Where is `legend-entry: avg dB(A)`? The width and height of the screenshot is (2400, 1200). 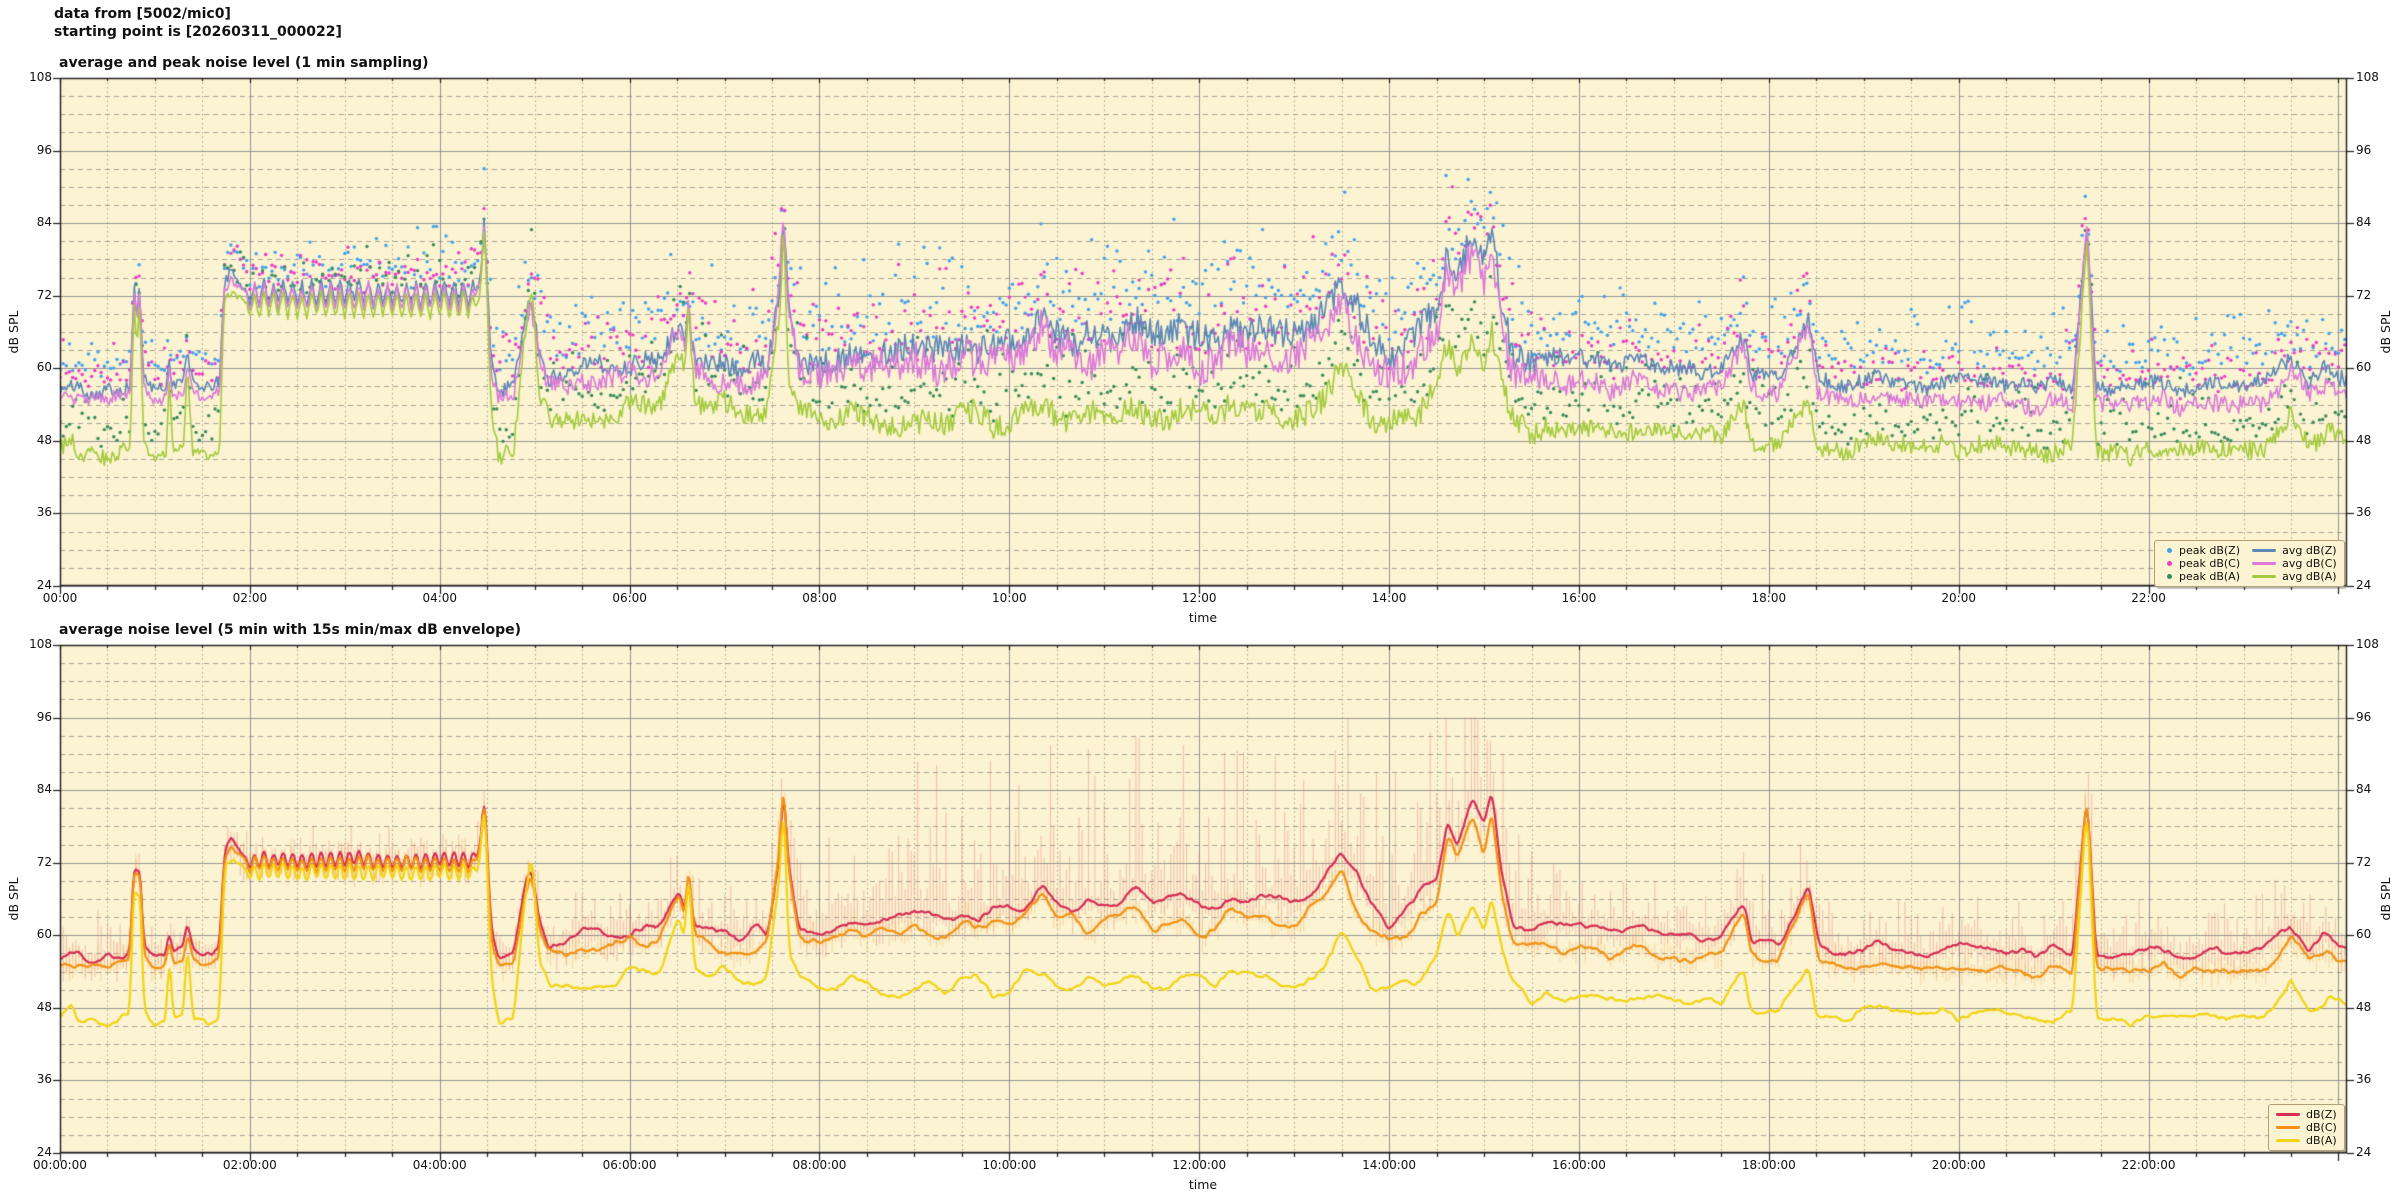
legend-entry: avg dB(A) is located at coordinates (2294, 576).